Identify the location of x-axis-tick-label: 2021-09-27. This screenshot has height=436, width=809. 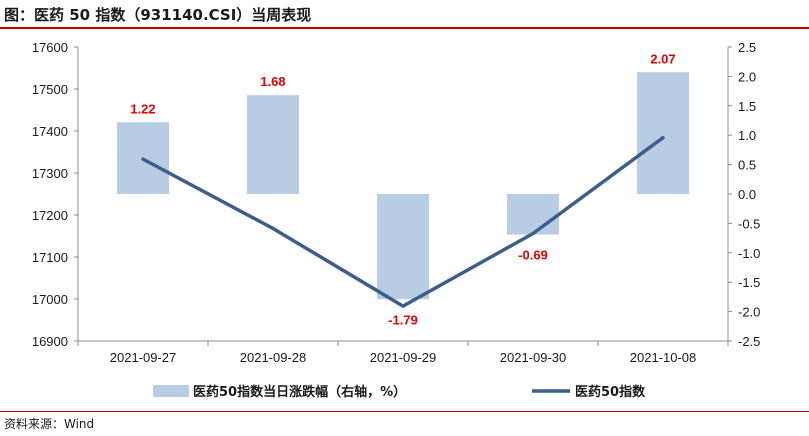
(143, 357).